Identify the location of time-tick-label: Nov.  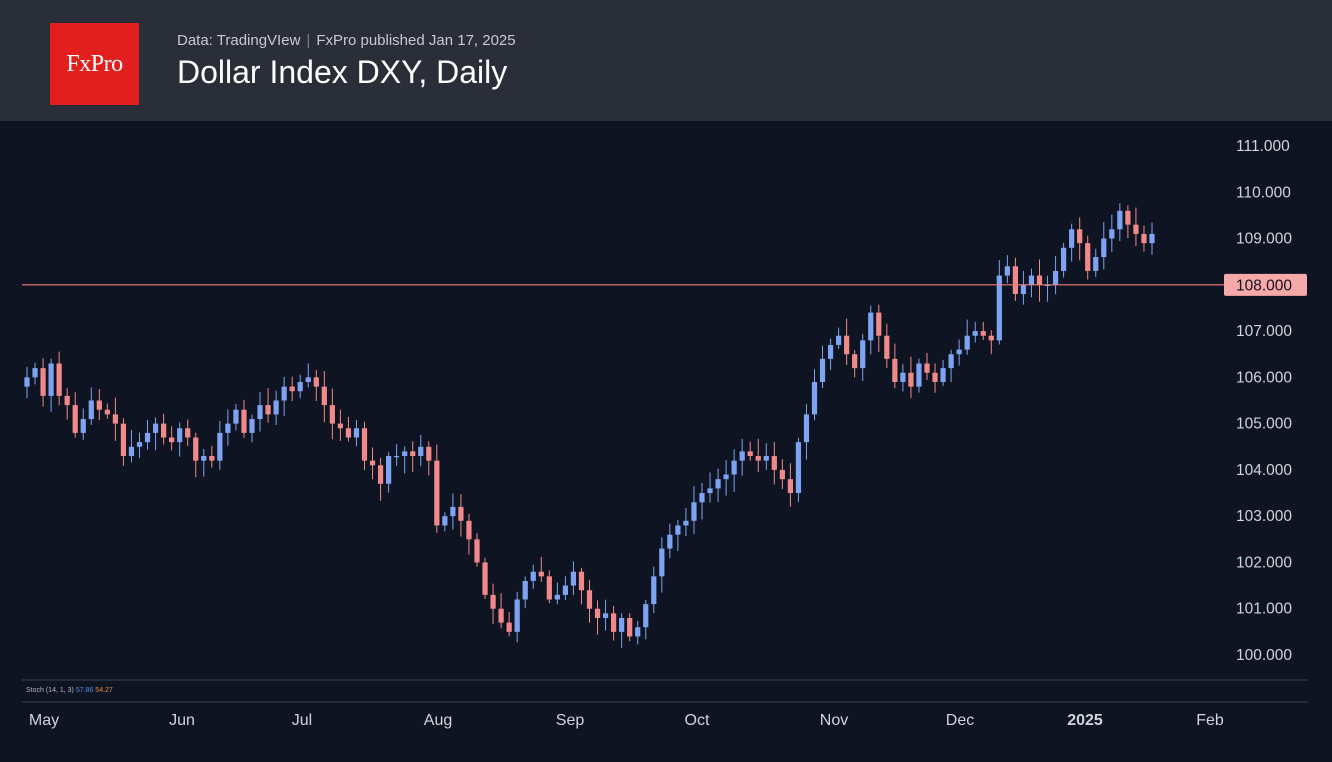
(834, 720).